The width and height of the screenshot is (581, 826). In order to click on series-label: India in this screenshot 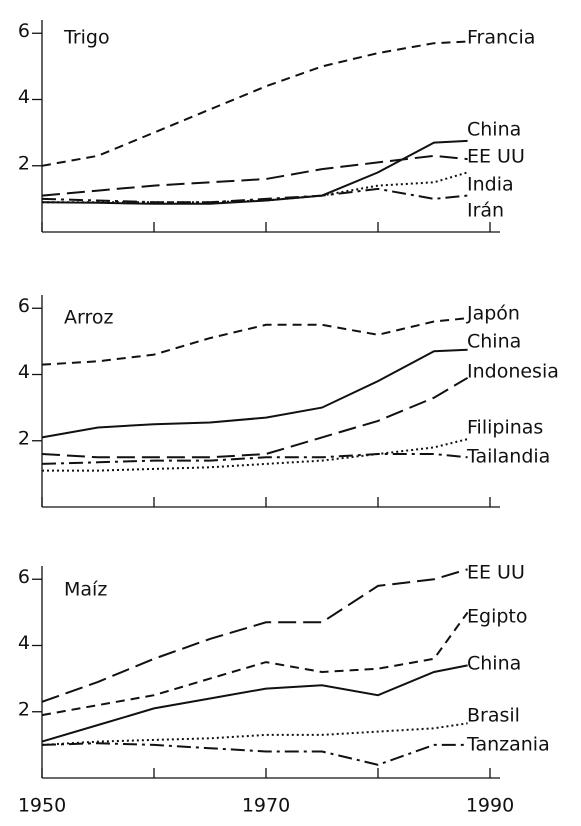, I will do `click(490, 185)`.